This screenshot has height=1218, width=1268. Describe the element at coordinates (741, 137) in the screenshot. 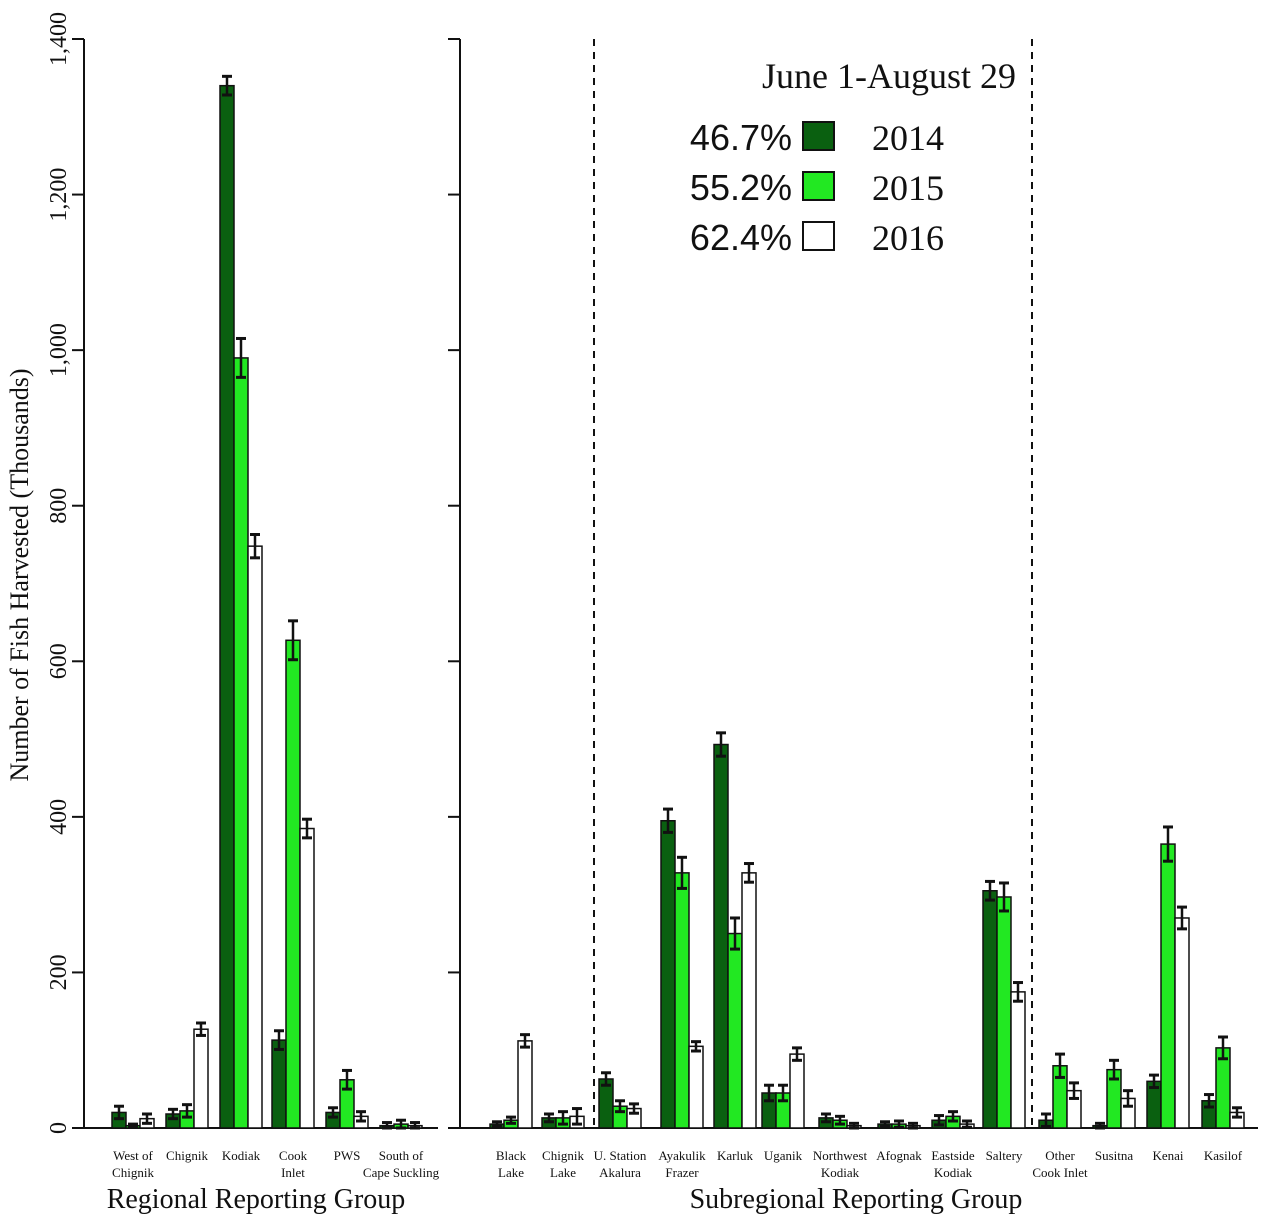

I see `legend-pct-2014: 46.7%` at that location.